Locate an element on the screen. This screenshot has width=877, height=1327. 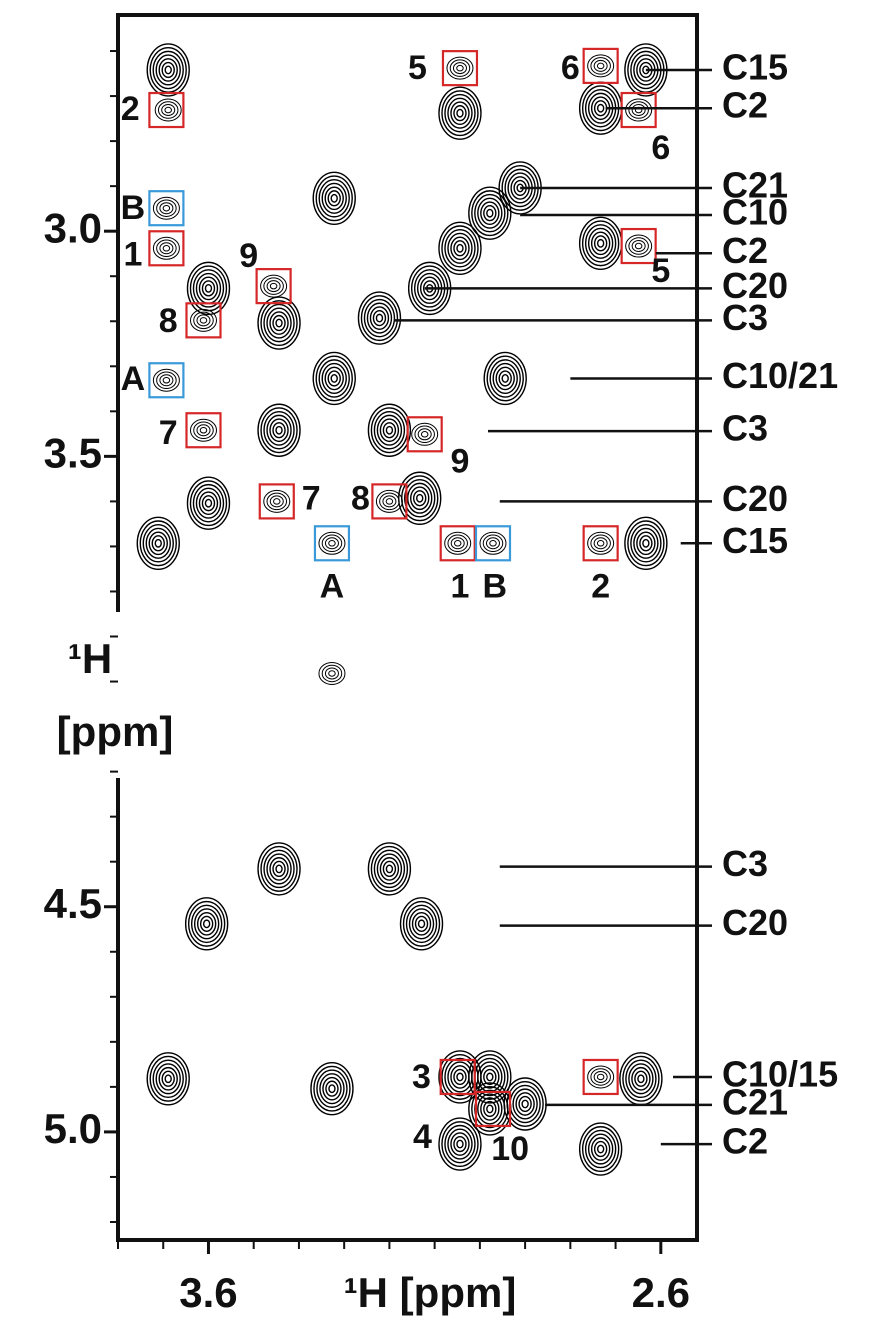
peak-label: B is located at coordinates (495, 586).